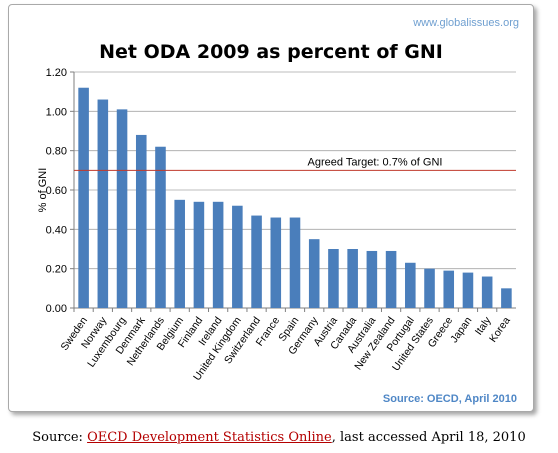 This screenshot has height=453, width=558. Describe the element at coordinates (333, 278) in the screenshot. I see `bar-austria` at that location.